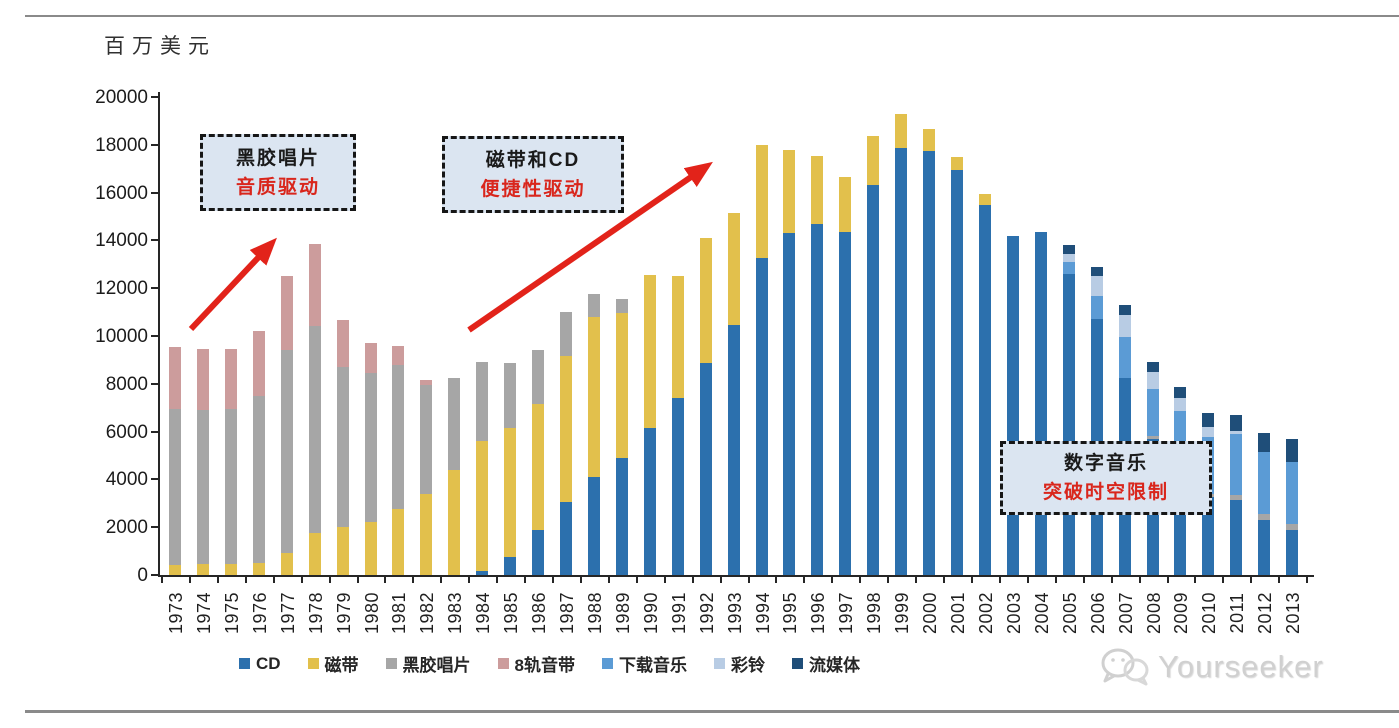 This screenshot has height=728, width=1399. I want to click on bar-segment-1987-黑胶唱片, so click(566, 334).